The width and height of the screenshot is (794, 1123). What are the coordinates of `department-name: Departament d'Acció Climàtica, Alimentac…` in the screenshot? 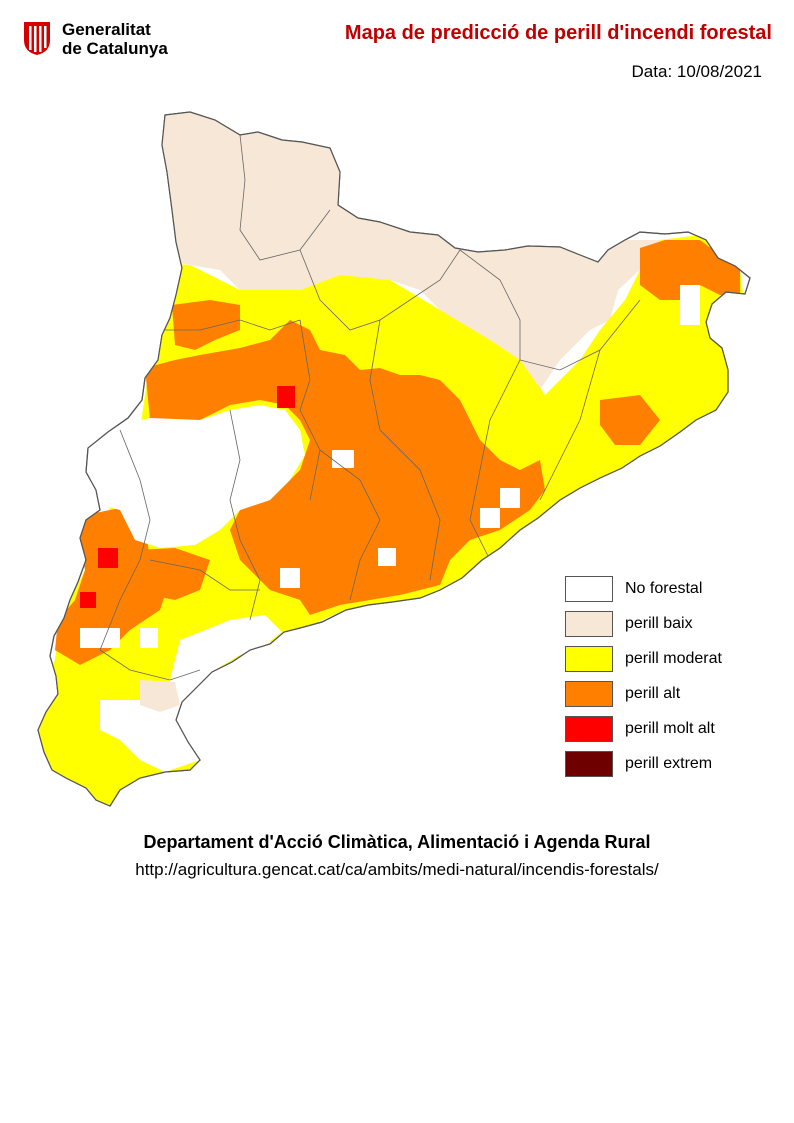 It's located at (397, 842).